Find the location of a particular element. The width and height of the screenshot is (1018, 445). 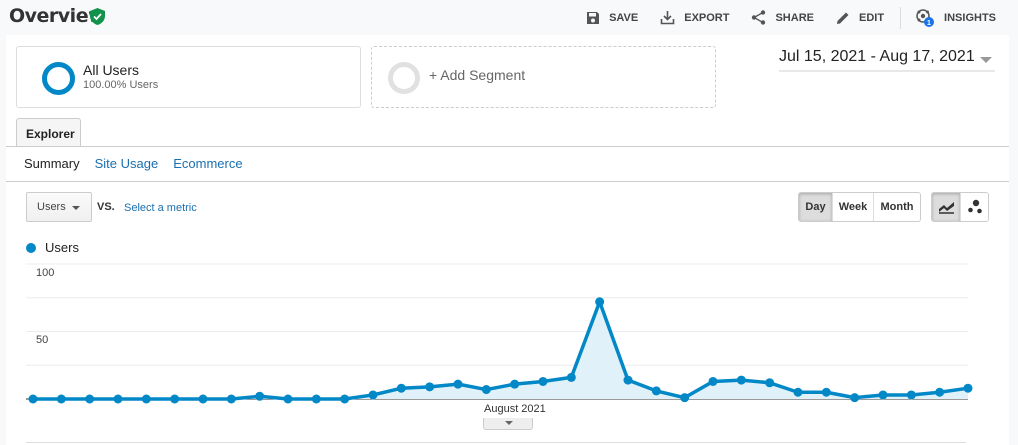

subtab-summary: Summary is located at coordinates (52, 163).